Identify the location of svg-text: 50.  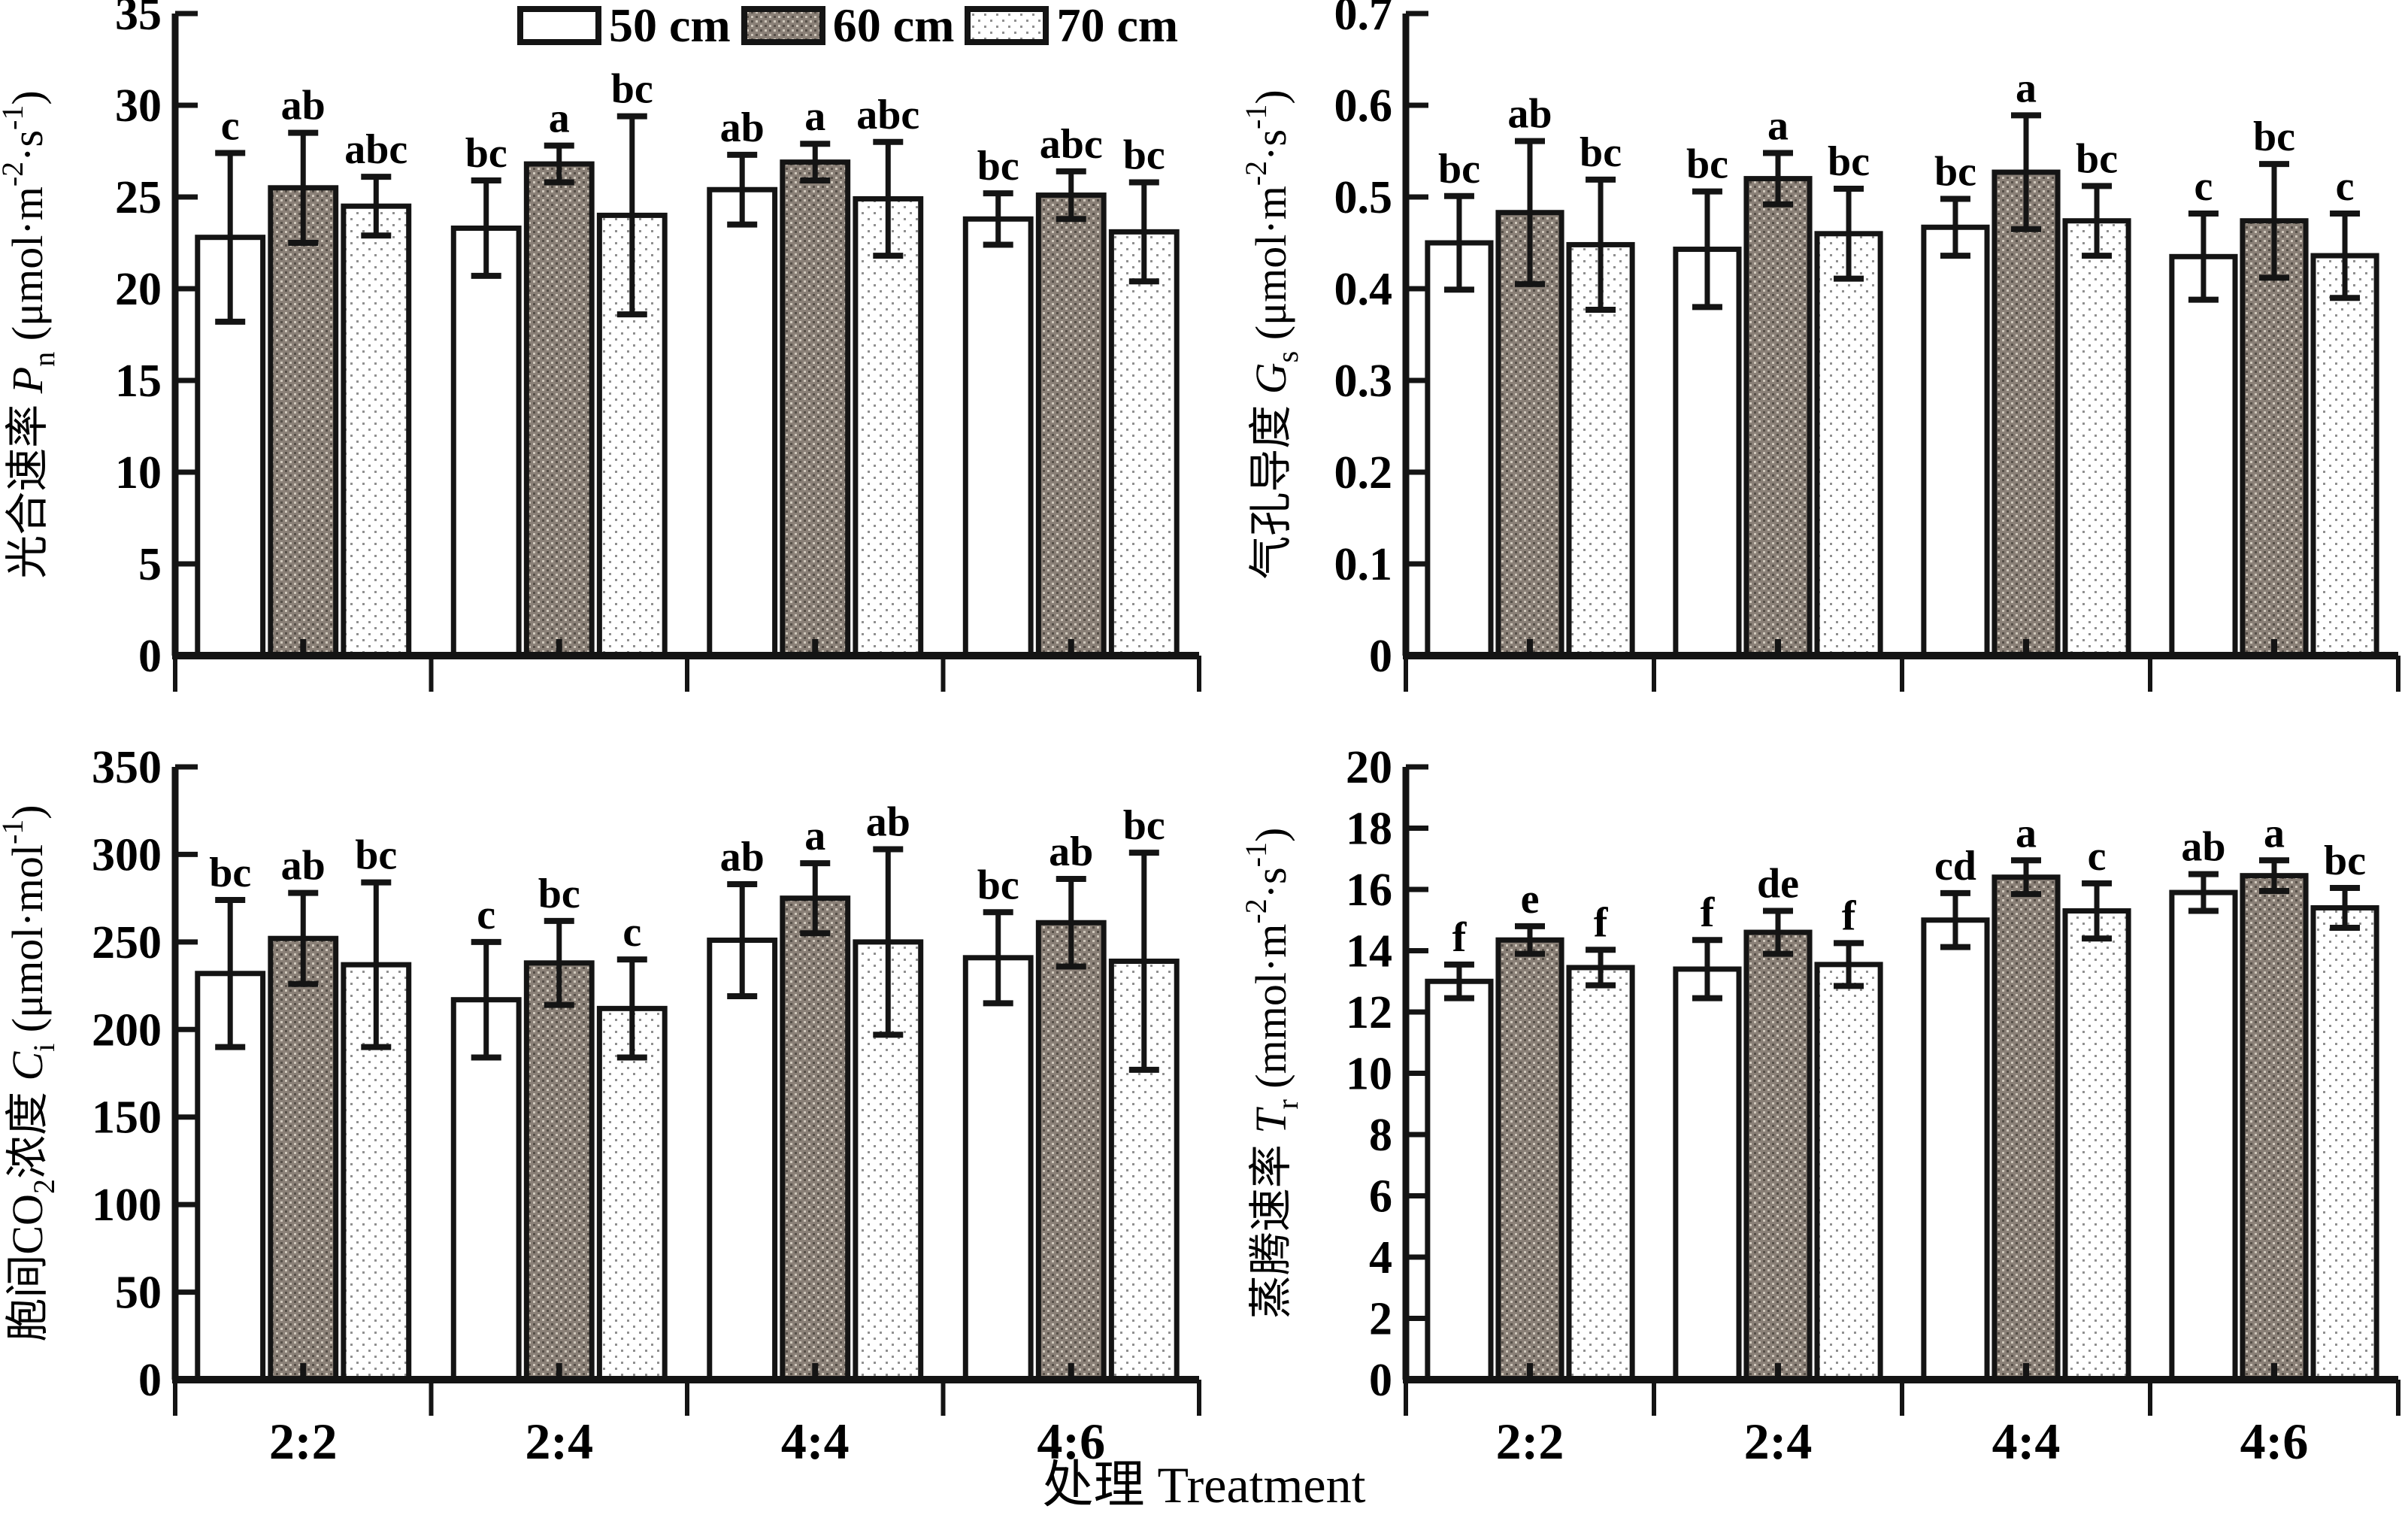
(138, 1293).